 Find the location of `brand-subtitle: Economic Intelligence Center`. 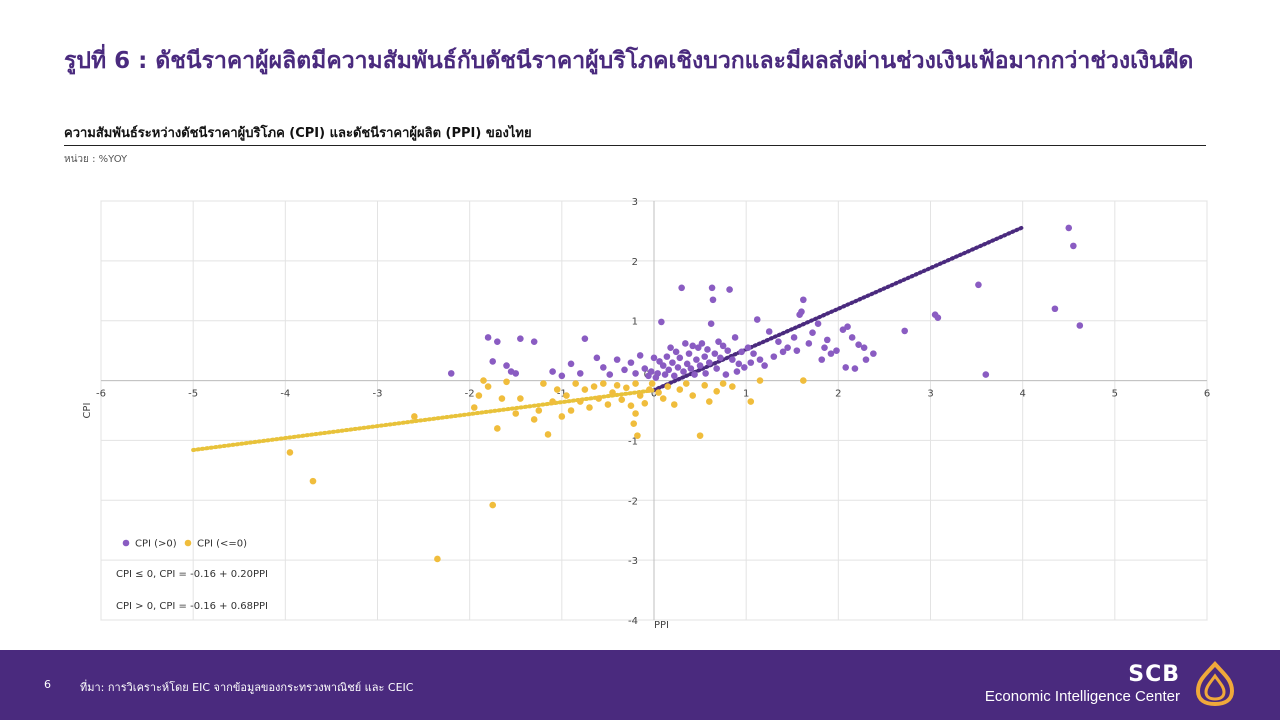

brand-subtitle: Economic Intelligence Center is located at coordinates (1082, 696).